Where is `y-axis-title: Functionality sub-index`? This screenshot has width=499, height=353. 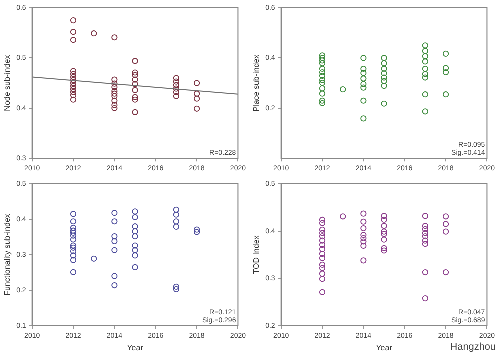
y-axis-title: Functionality sub-index is located at coordinates (7, 255).